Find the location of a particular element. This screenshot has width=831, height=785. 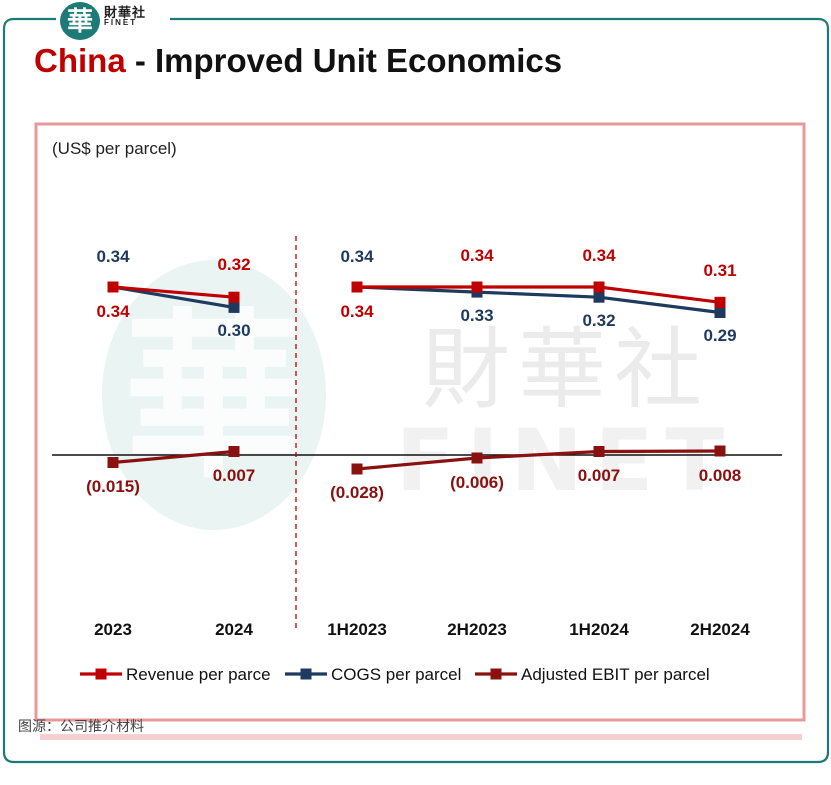

data-label-1-1: 0.30 is located at coordinates (233, 330).